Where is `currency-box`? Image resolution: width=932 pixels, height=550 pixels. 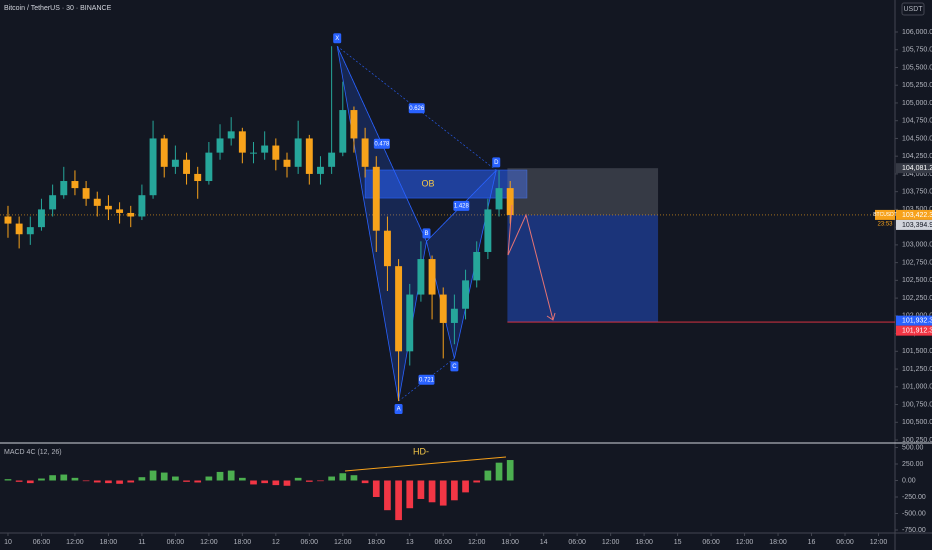 currency-box is located at coordinates (913, 9).